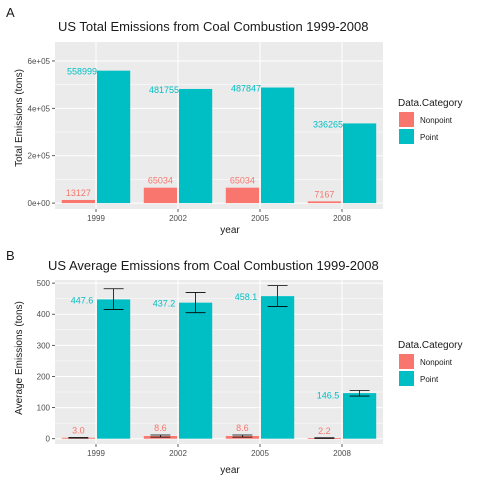 Image resolution: width=480 pixels, height=480 pixels. What do you see at coordinates (19, 118) in the screenshot?
I see `chart-a-y-axis-title: Total Emissions (tons)` at bounding box center [19, 118].